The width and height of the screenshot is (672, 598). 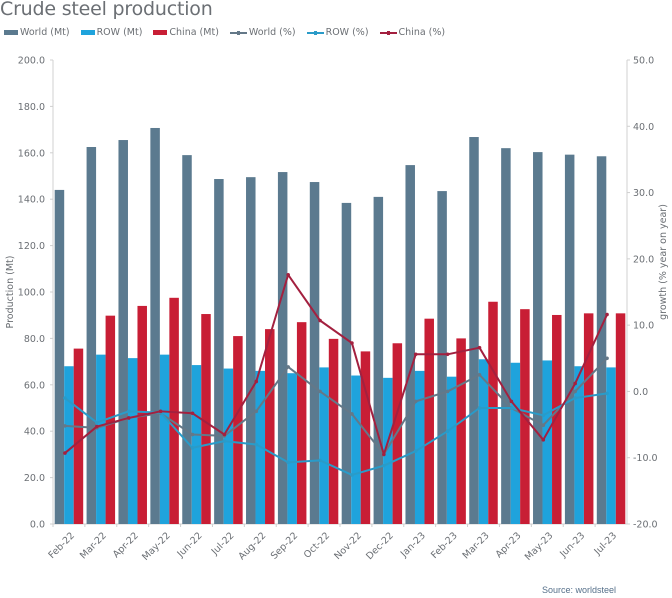 I want to click on x-tick-label: May-22, so click(x=156, y=546).